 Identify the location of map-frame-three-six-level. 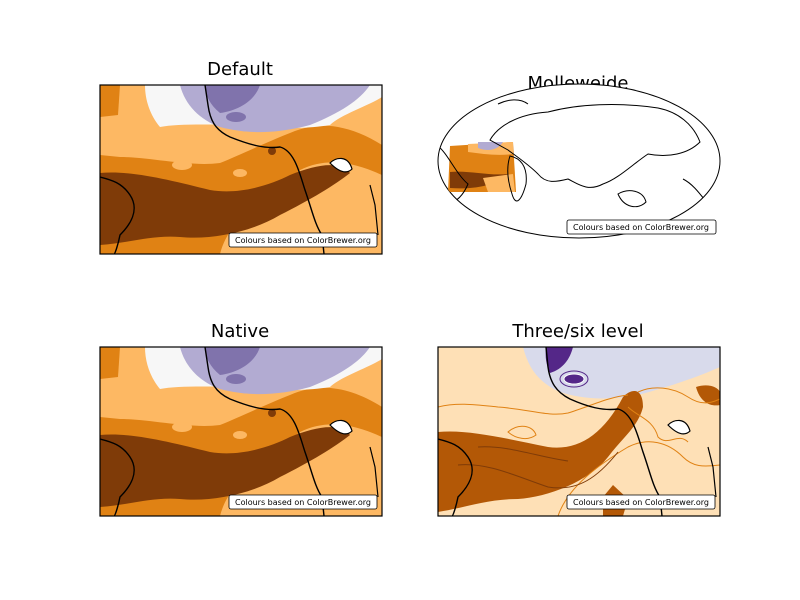
(579, 431).